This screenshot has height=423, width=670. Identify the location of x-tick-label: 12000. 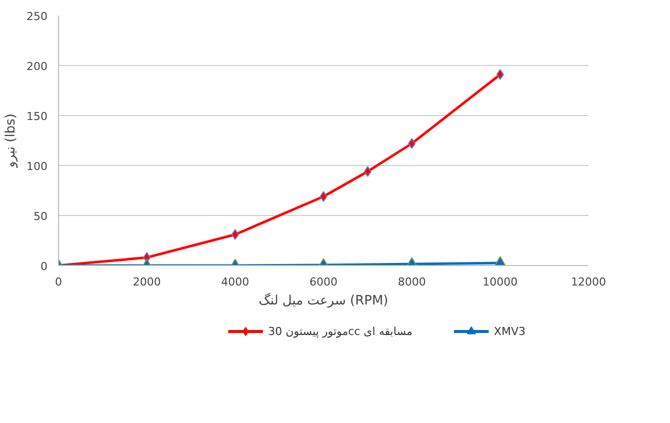
(588, 282).